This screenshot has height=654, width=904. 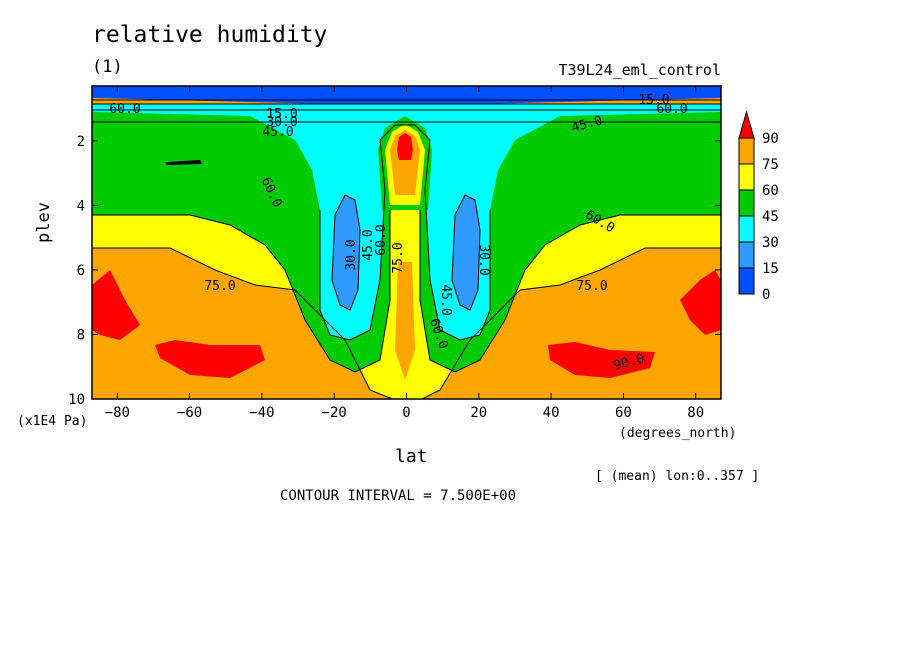 I want to click on x-tick-label: −40, so click(x=261, y=413).